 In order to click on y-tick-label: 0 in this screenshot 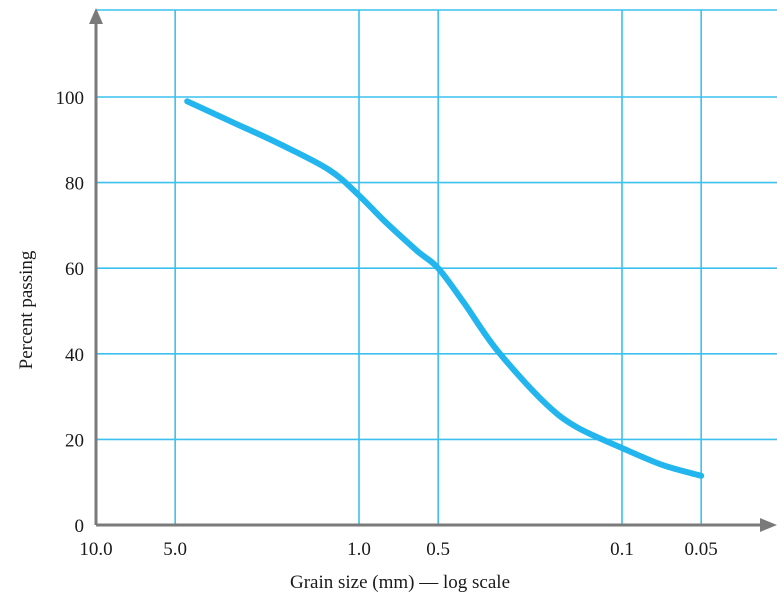, I will do `click(80, 526)`.